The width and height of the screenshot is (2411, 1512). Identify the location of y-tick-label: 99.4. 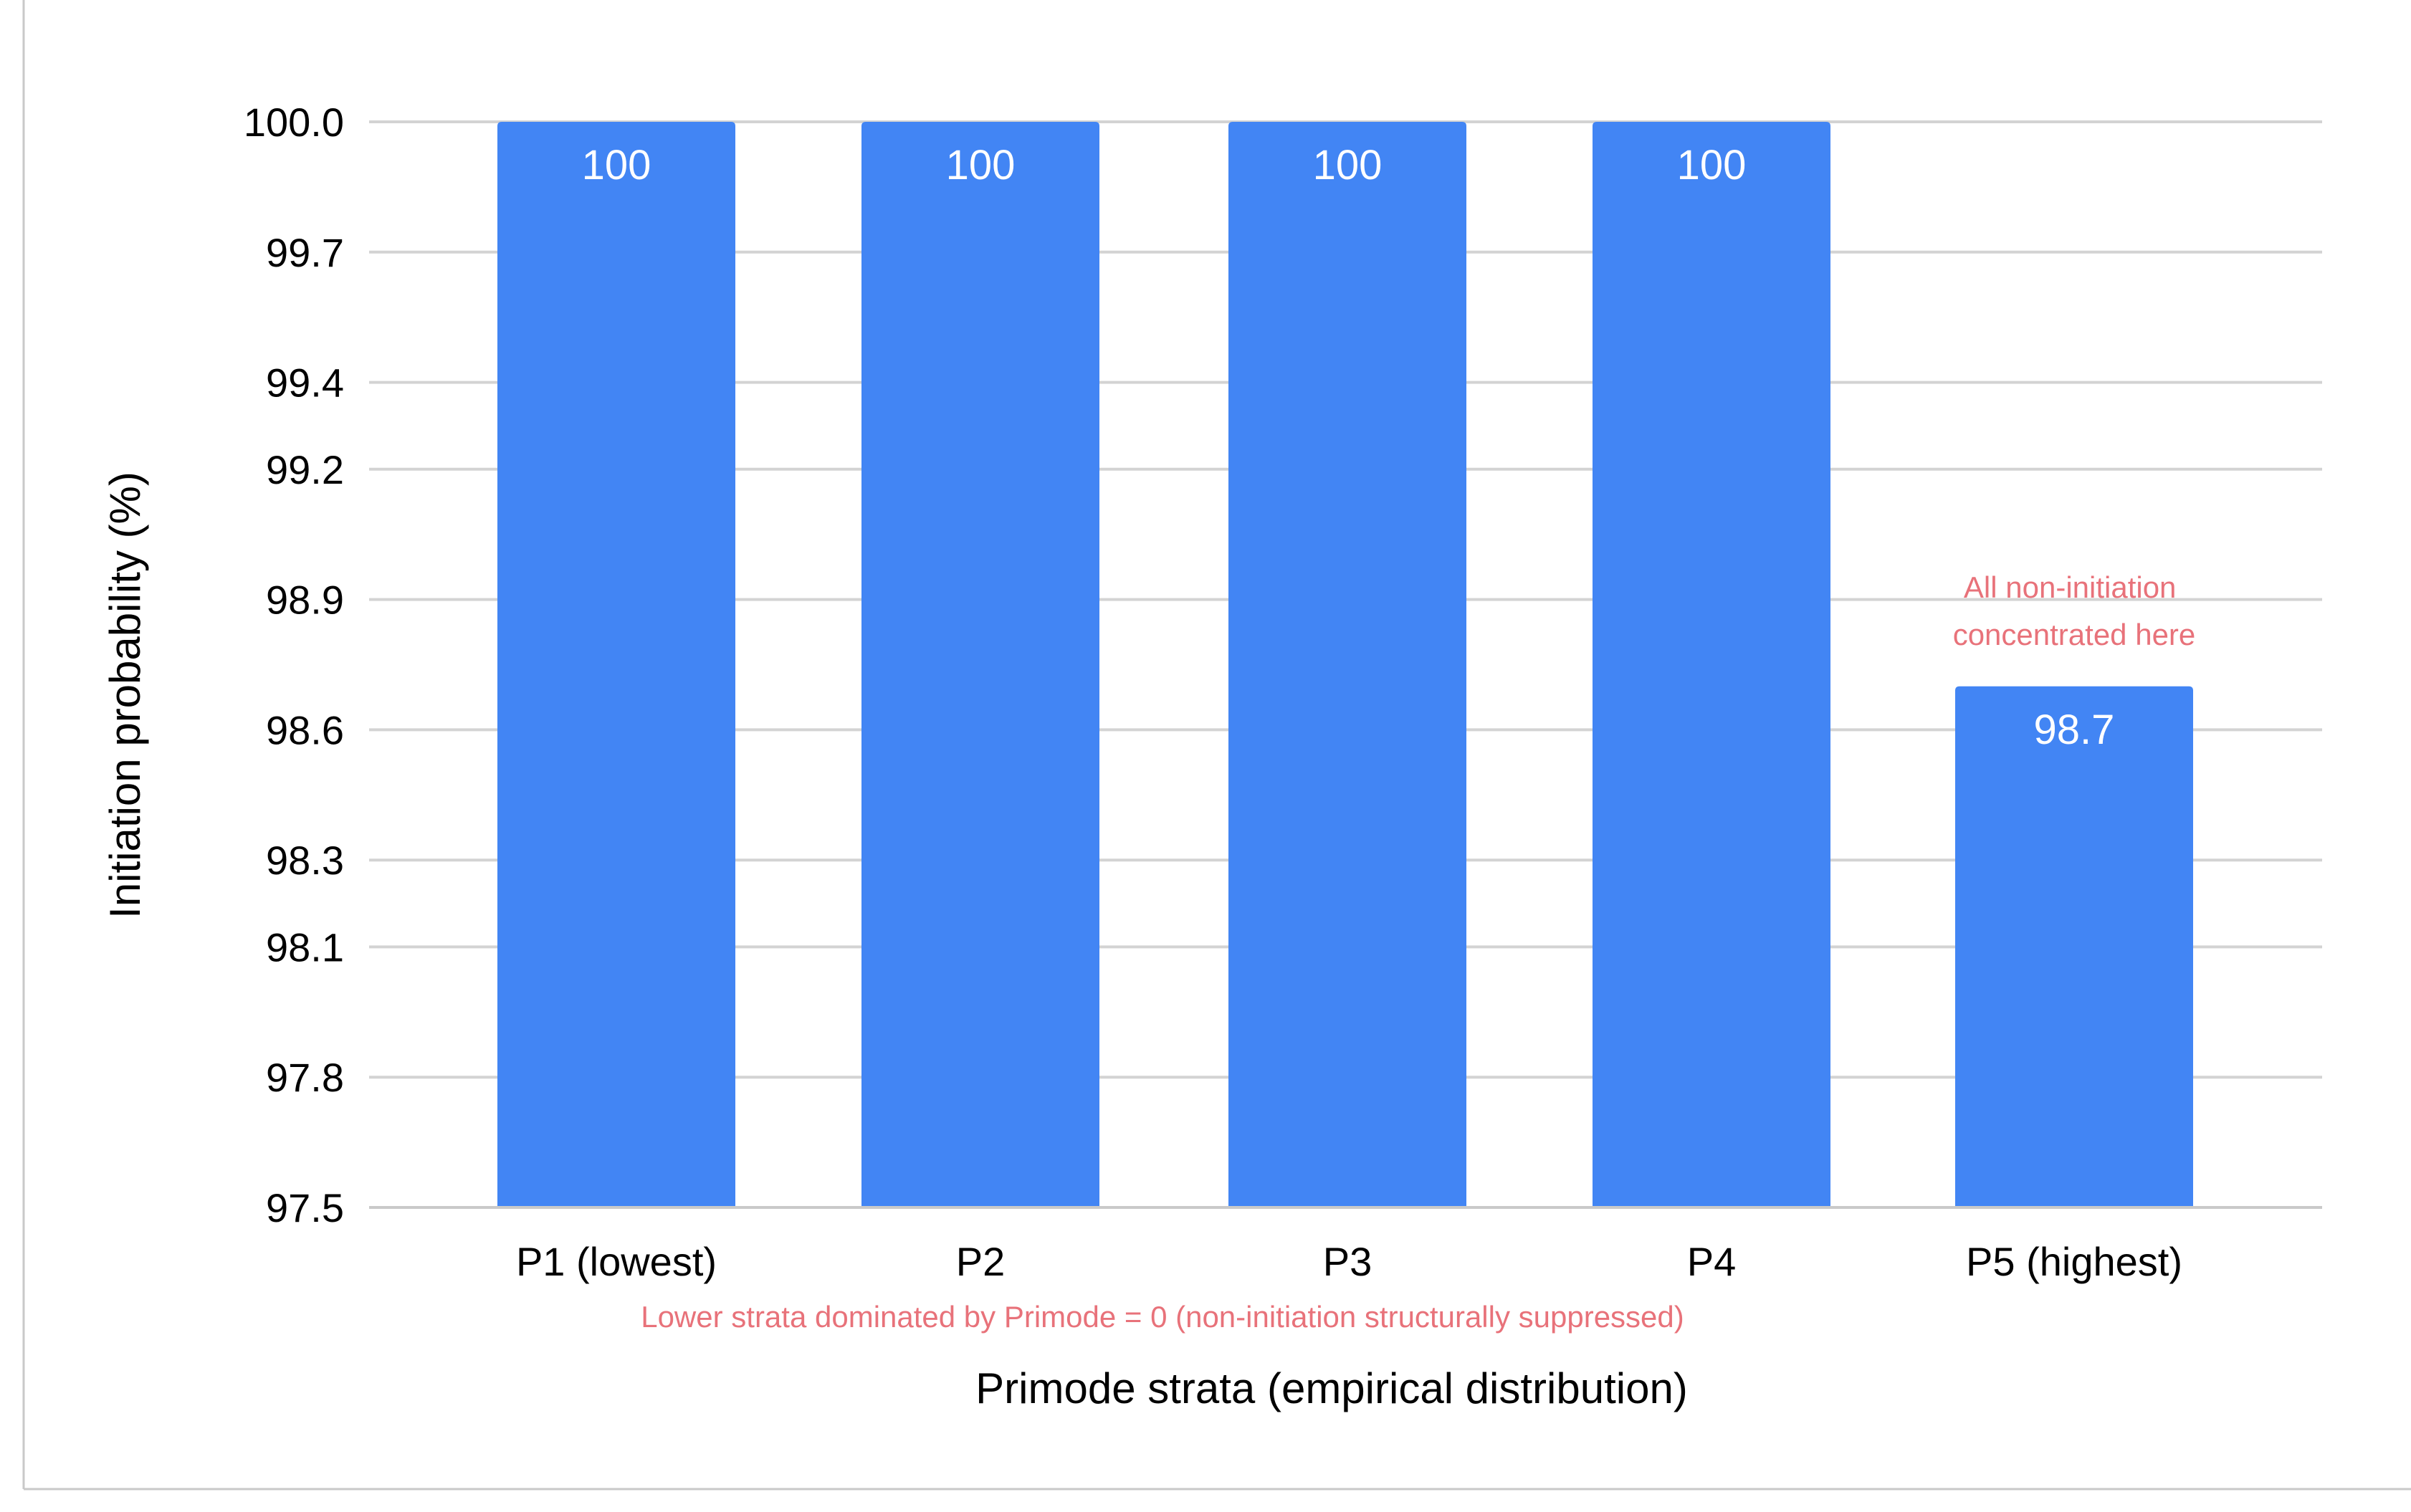
(305, 383).